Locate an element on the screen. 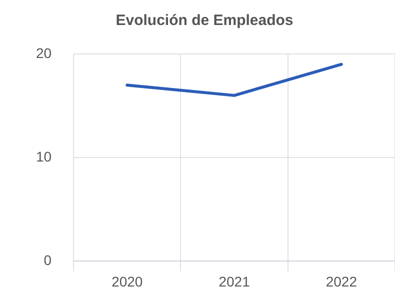  y-tick-label: 0 is located at coordinates (48, 260).